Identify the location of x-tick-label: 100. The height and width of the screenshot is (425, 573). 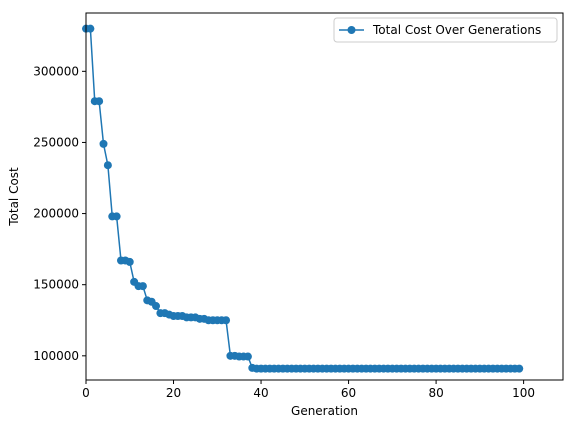
(523, 393).